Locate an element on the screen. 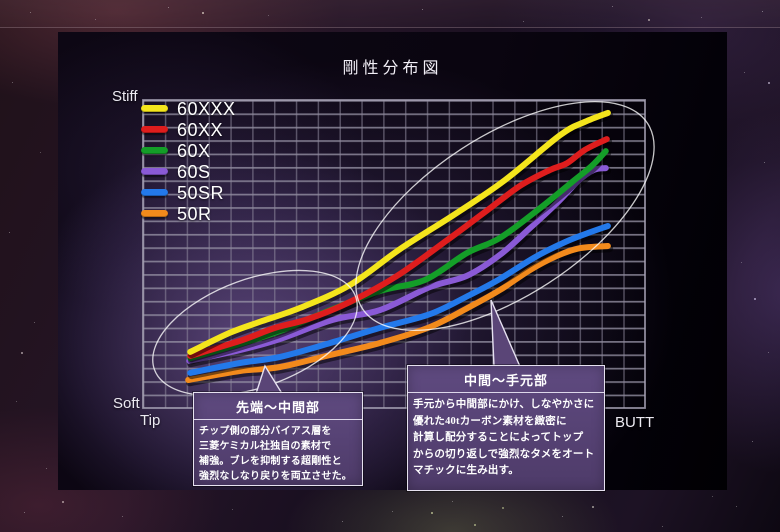 The height and width of the screenshot is (532, 780). legend-item-50sr: 50SR is located at coordinates (188, 192).